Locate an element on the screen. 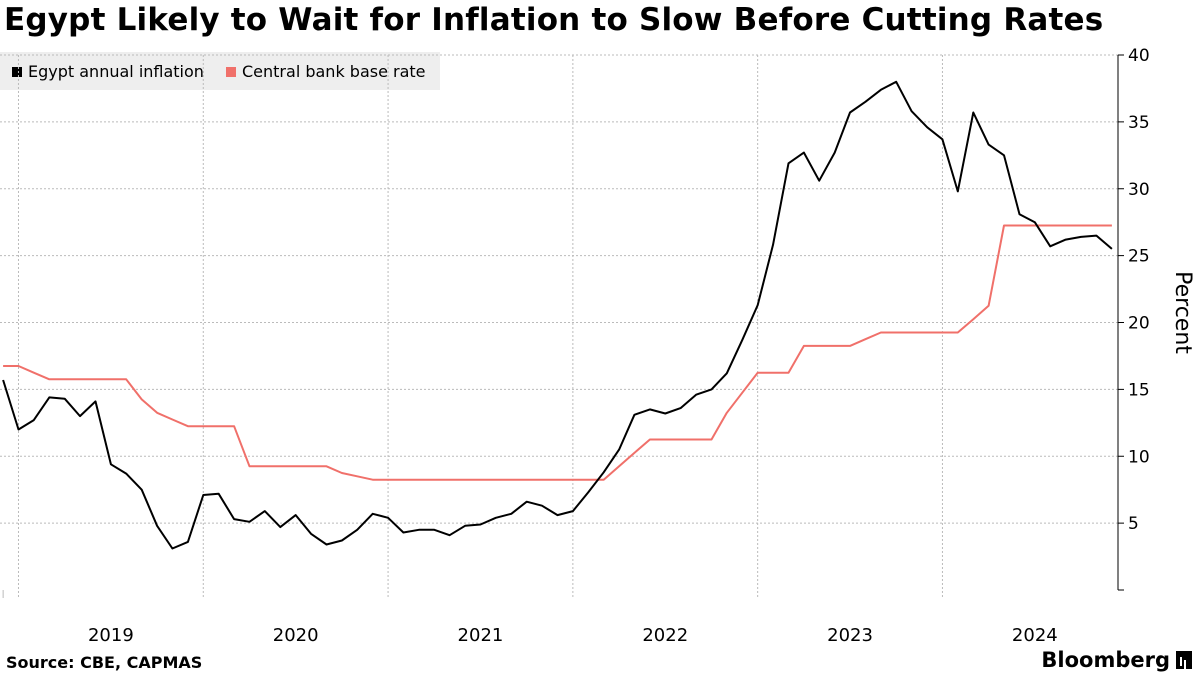  x-tick-label: 2021 is located at coordinates (481, 635).